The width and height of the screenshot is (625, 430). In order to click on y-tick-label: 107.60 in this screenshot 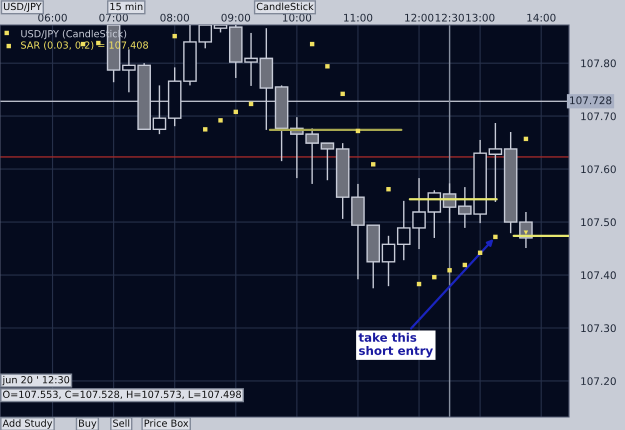, I will do `click(598, 169)`.